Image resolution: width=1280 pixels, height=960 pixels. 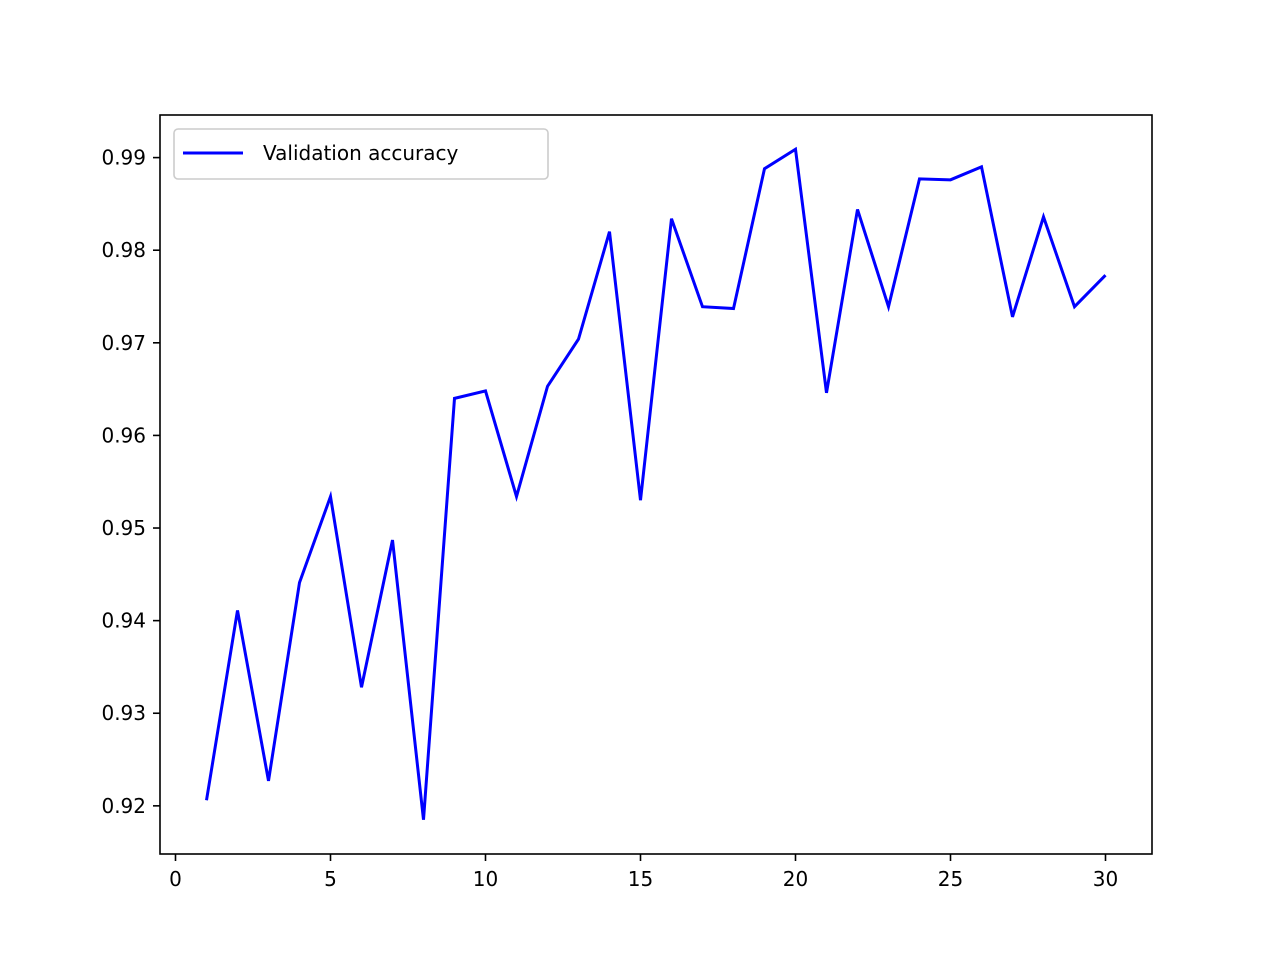 I want to click on y-tick-label: 0.95, so click(x=123, y=528).